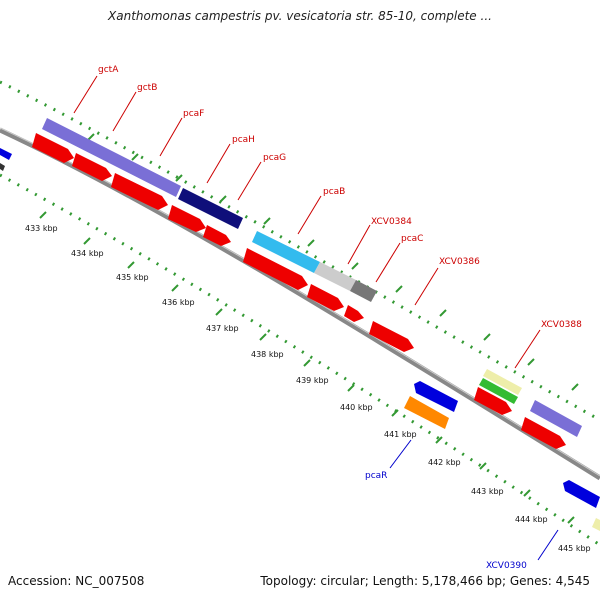 This screenshot has height=600, width=600. I want to click on accession-text: Accession: NC_007508, so click(76, 581).